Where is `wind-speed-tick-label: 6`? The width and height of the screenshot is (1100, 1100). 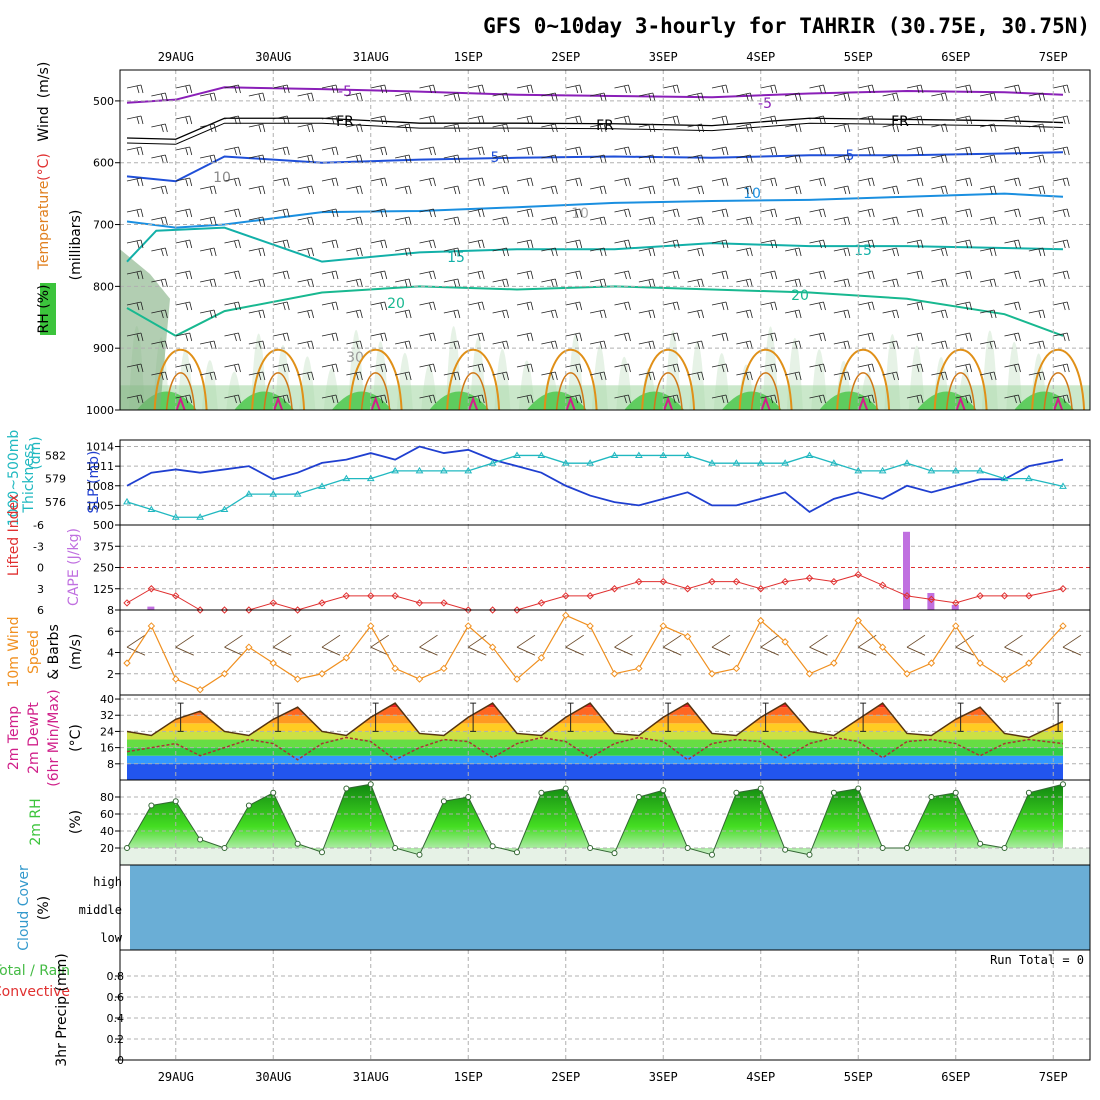 wind-speed-tick-label: 6 is located at coordinates (110, 631).